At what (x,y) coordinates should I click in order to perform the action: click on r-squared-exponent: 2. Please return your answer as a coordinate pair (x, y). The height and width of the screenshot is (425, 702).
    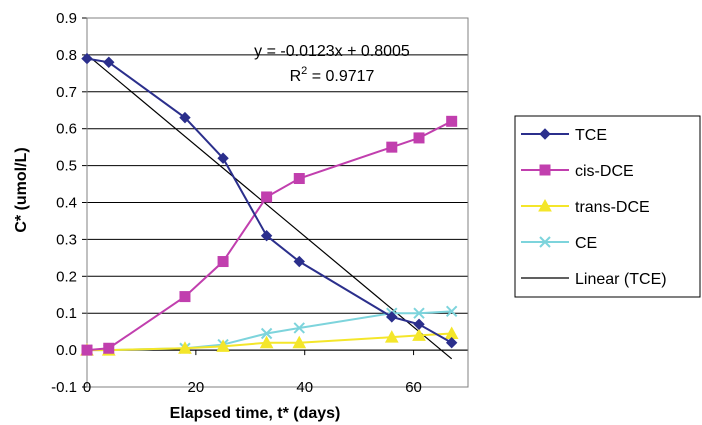
    Looking at the image, I should click on (304, 71).